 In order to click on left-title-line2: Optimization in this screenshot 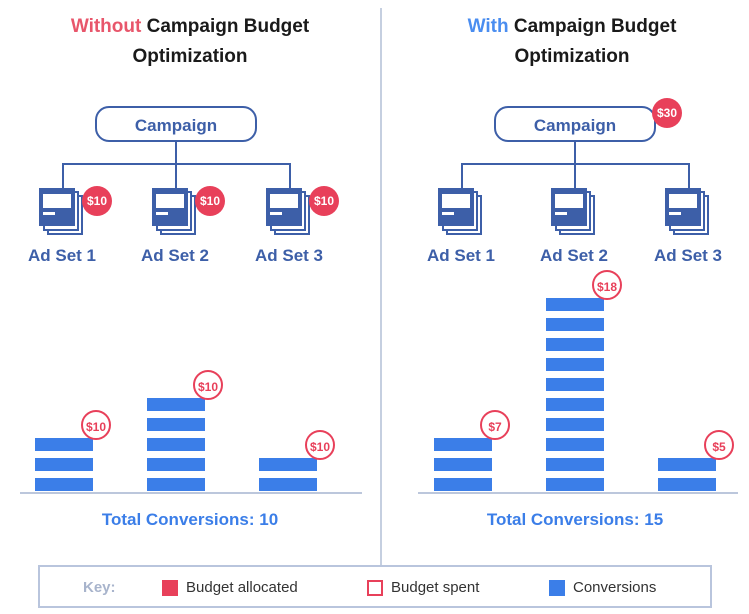, I will do `click(190, 56)`.